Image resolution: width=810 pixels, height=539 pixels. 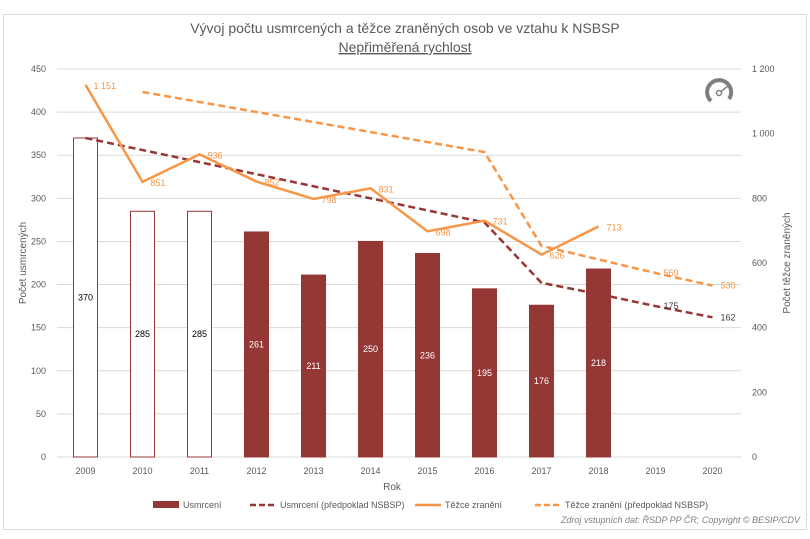 I want to click on bar-value-label: 218, so click(x=598, y=363).